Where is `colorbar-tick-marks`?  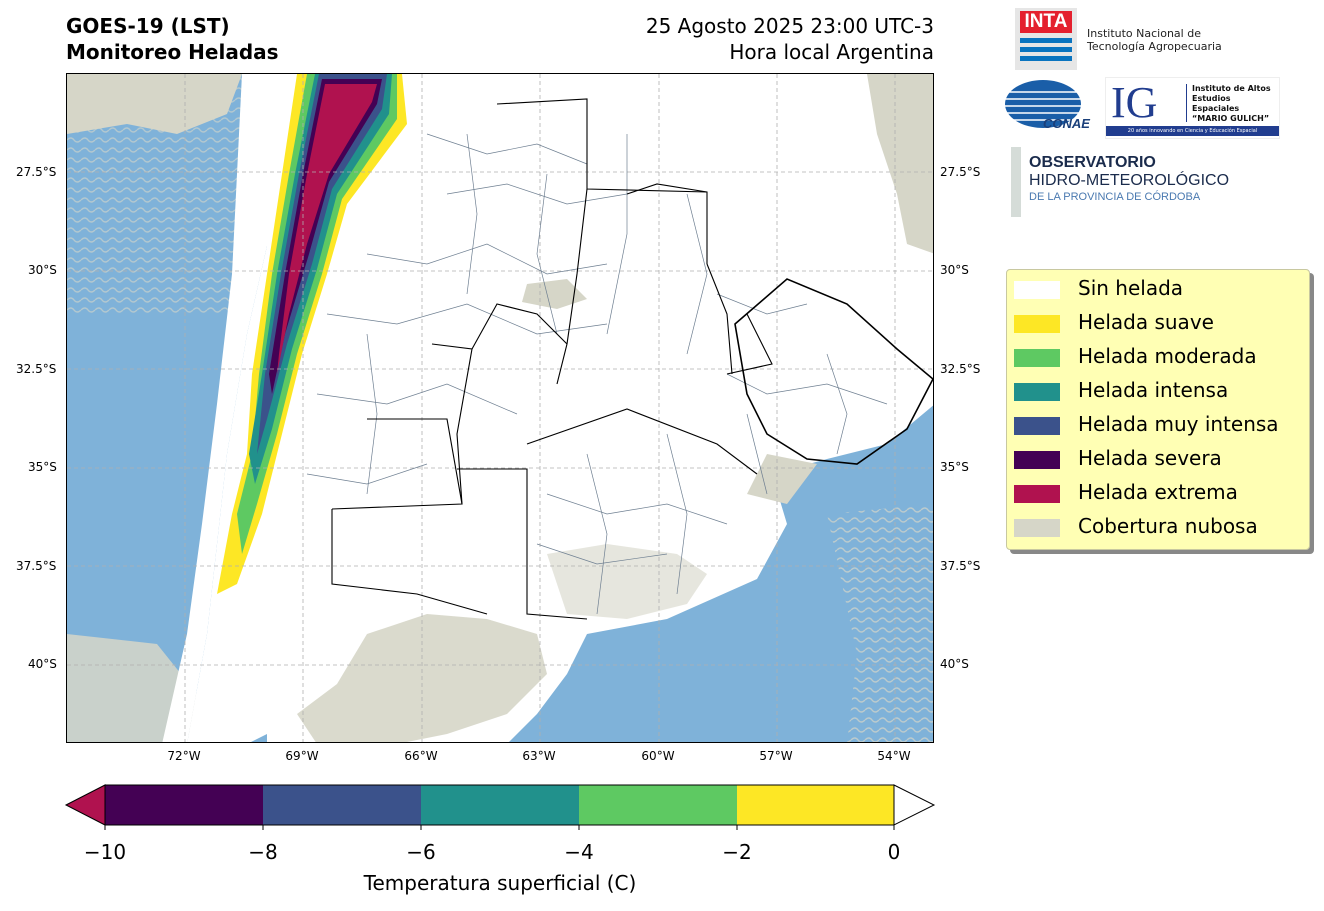 colorbar-tick-marks is located at coordinates (499, 827).